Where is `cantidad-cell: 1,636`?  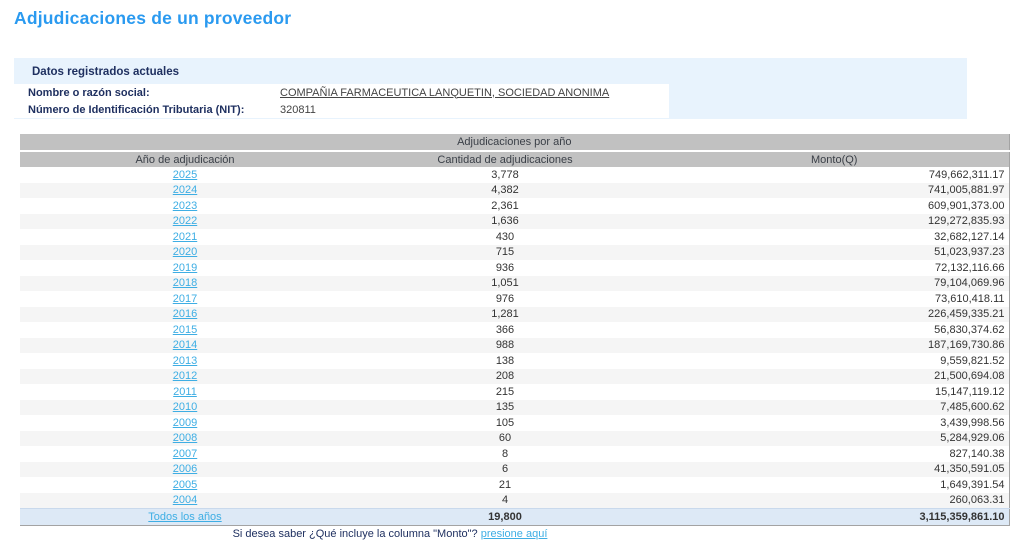
cantidad-cell: 1,636 is located at coordinates (505, 221).